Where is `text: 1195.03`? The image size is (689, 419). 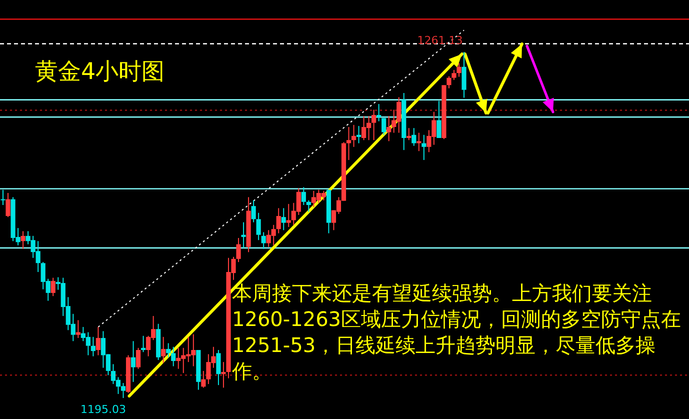
text: 1195.03 is located at coordinates (103, 409).